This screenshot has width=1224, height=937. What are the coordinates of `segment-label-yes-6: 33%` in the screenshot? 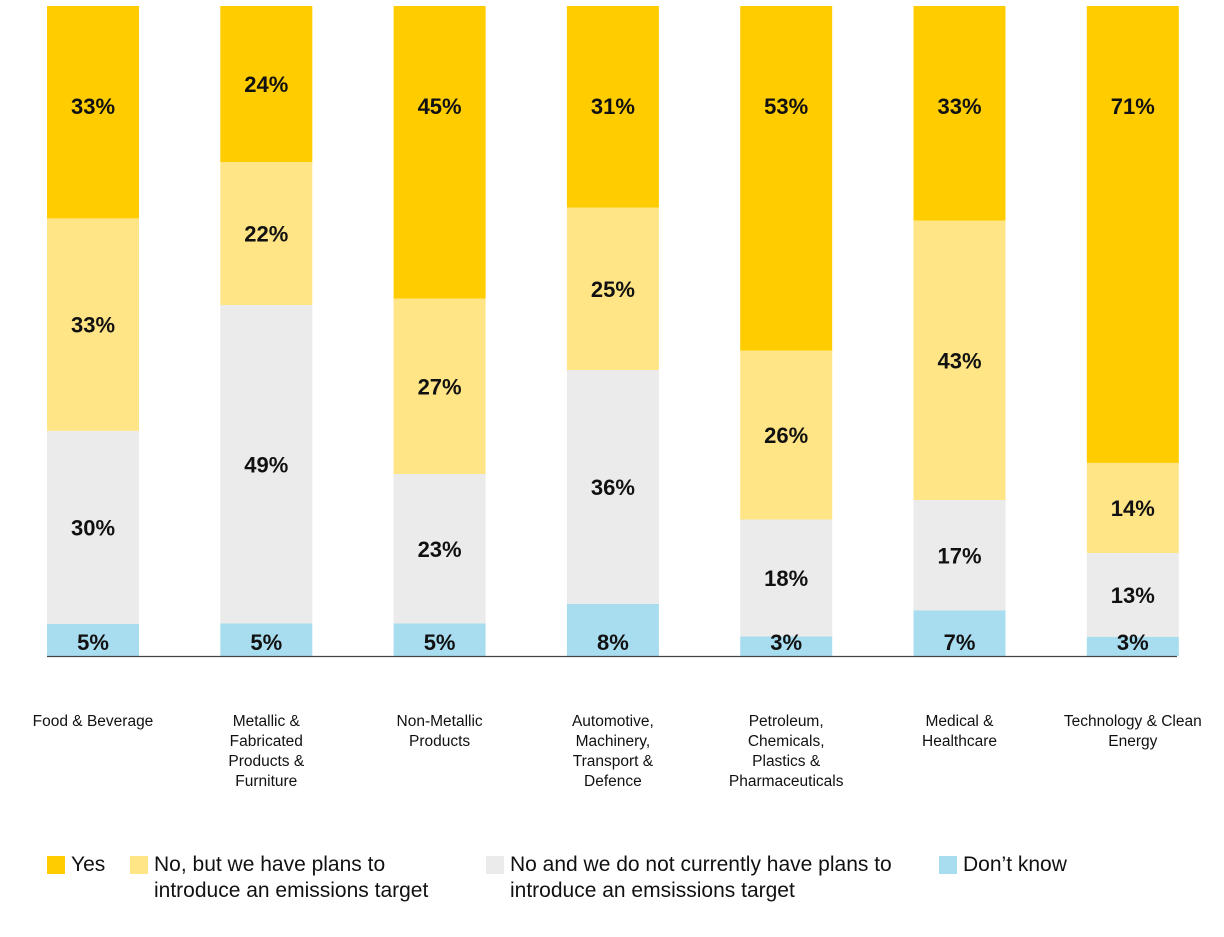 It's located at (959, 106).